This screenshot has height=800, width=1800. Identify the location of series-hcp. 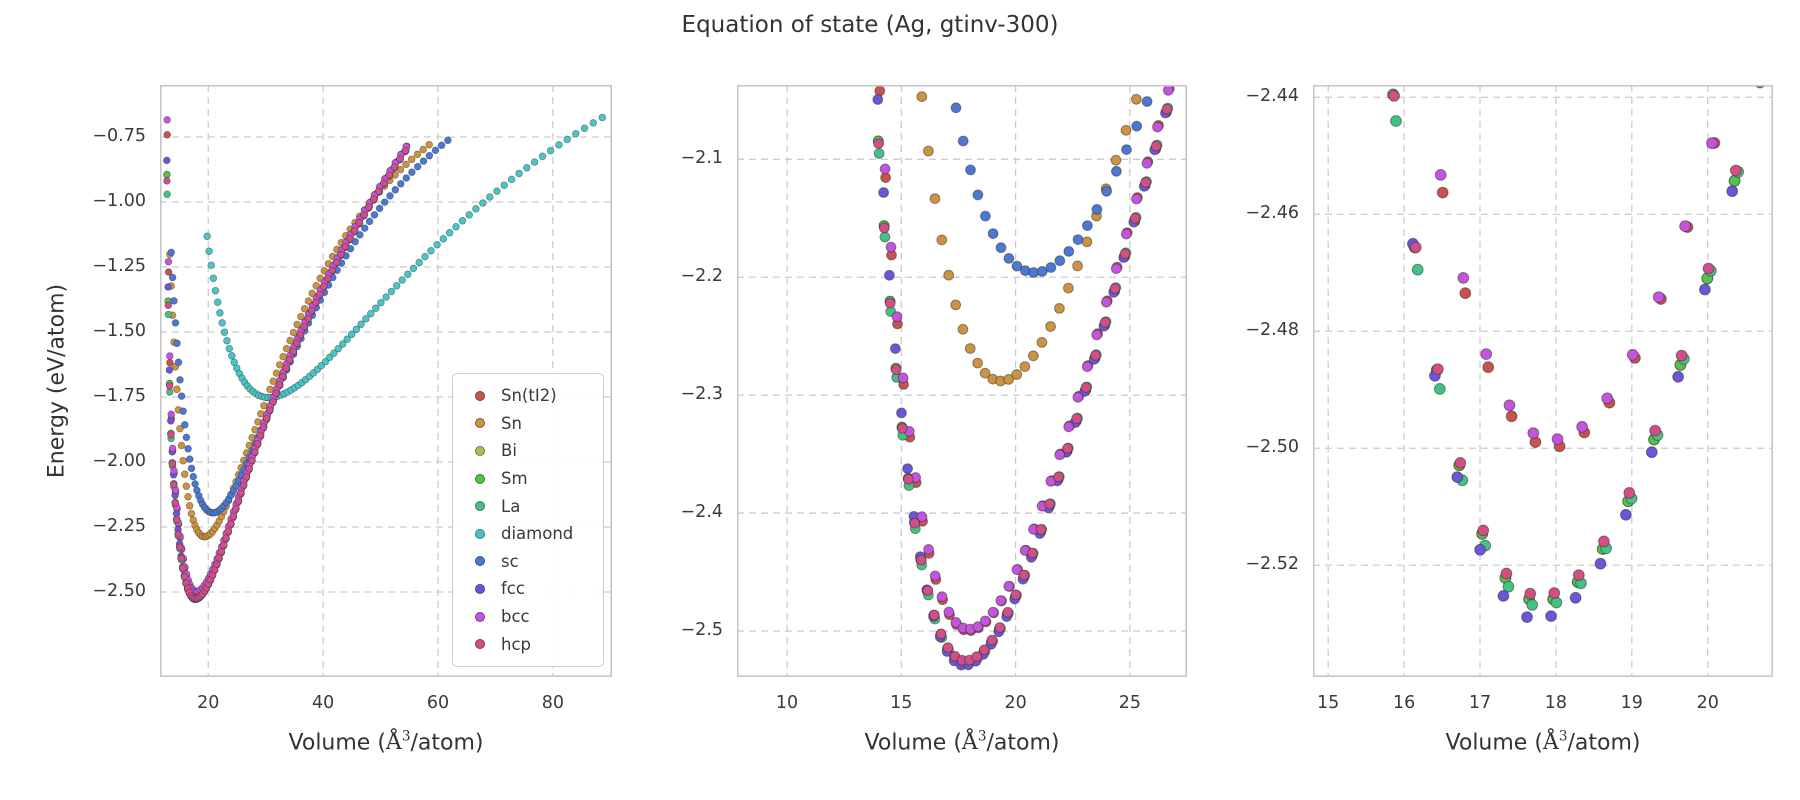
(286, 374).